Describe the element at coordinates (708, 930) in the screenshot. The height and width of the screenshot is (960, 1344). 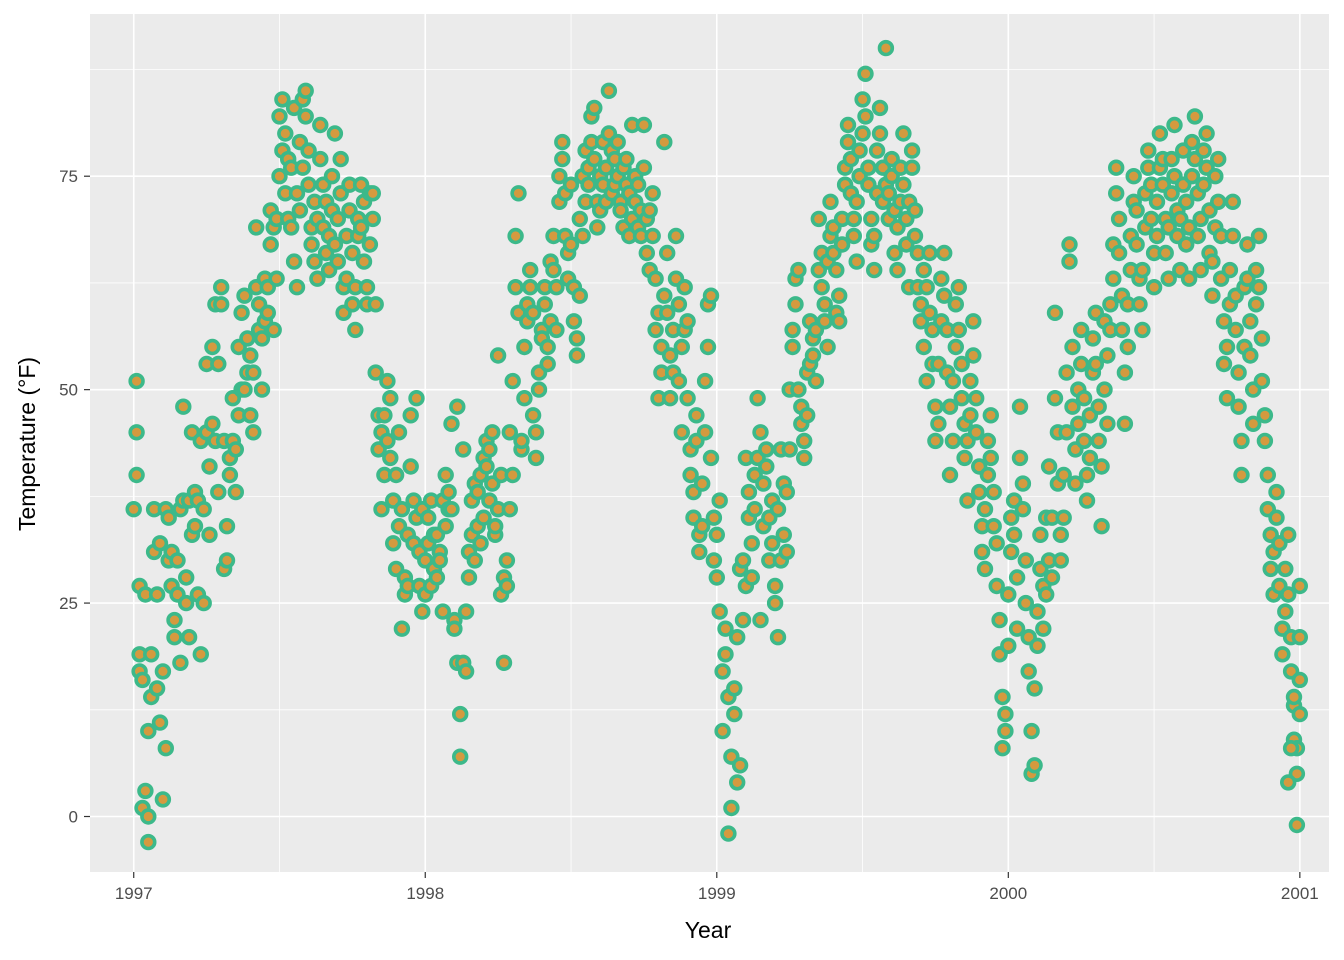
I see `x-axis-title: Year` at that location.